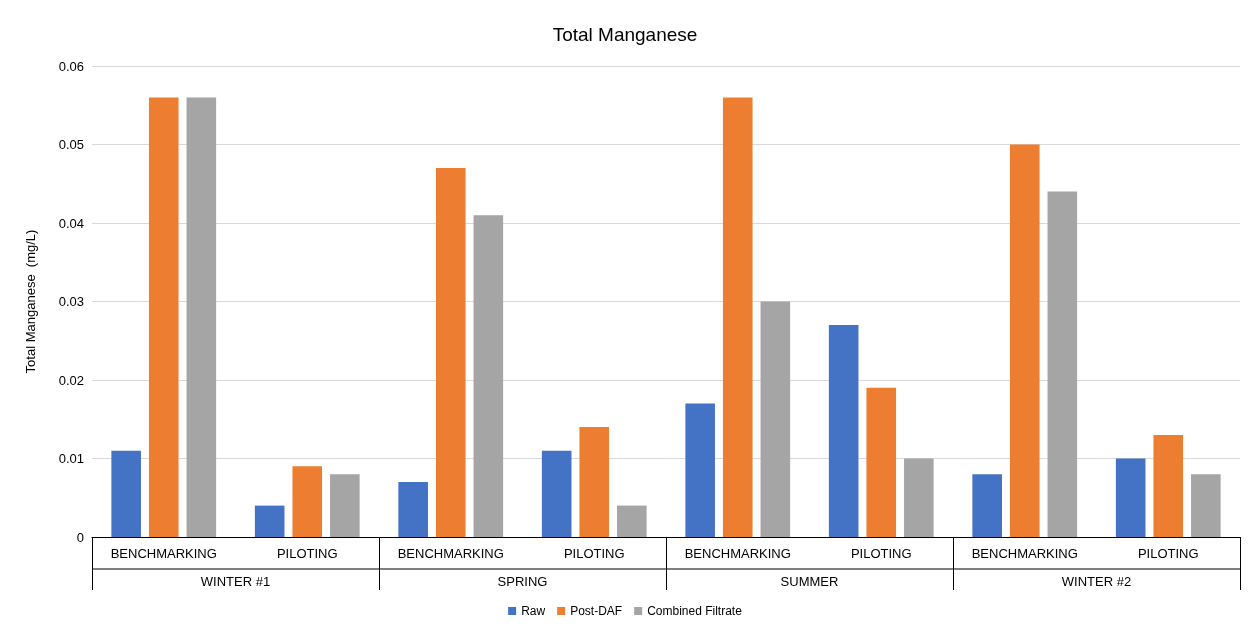  Describe the element at coordinates (695, 611) in the screenshot. I see `legend-label: Combined Filtrate` at that location.